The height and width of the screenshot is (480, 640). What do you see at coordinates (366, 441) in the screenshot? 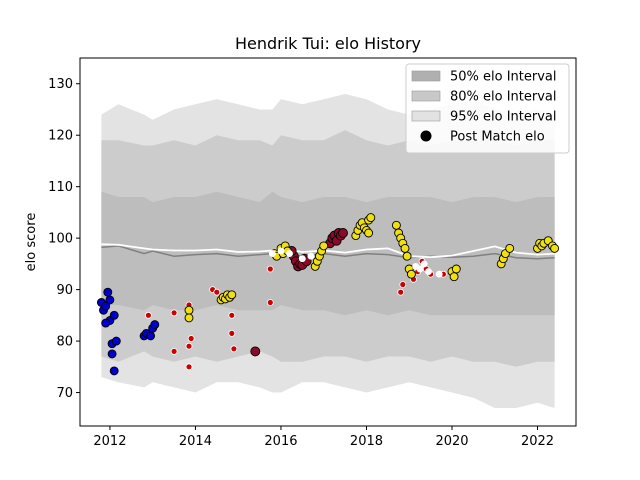
I see `x-tick-label: 2018` at bounding box center [366, 441].